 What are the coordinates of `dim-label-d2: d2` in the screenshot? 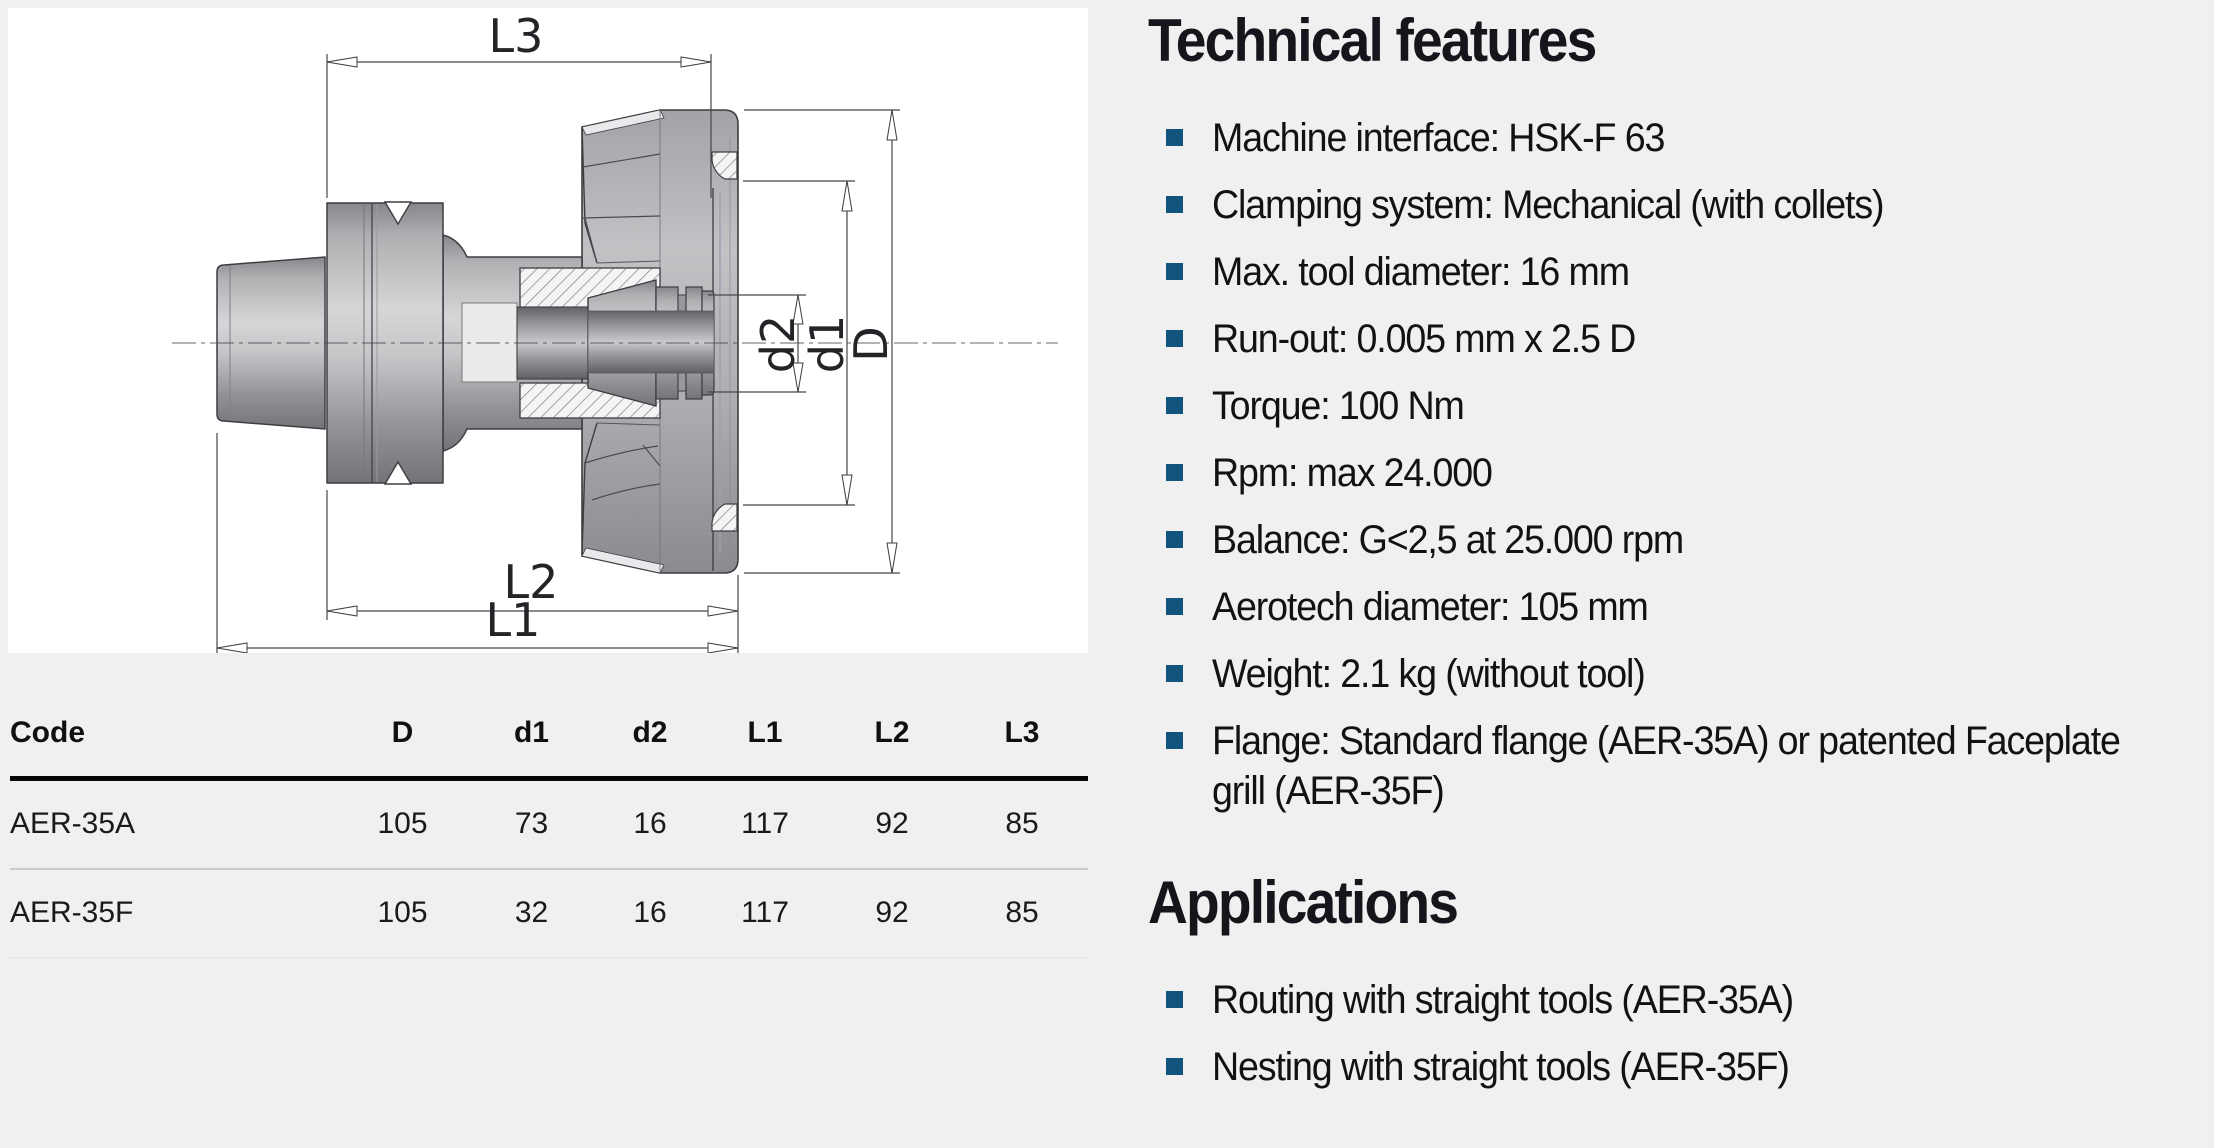 It's located at (778, 344).